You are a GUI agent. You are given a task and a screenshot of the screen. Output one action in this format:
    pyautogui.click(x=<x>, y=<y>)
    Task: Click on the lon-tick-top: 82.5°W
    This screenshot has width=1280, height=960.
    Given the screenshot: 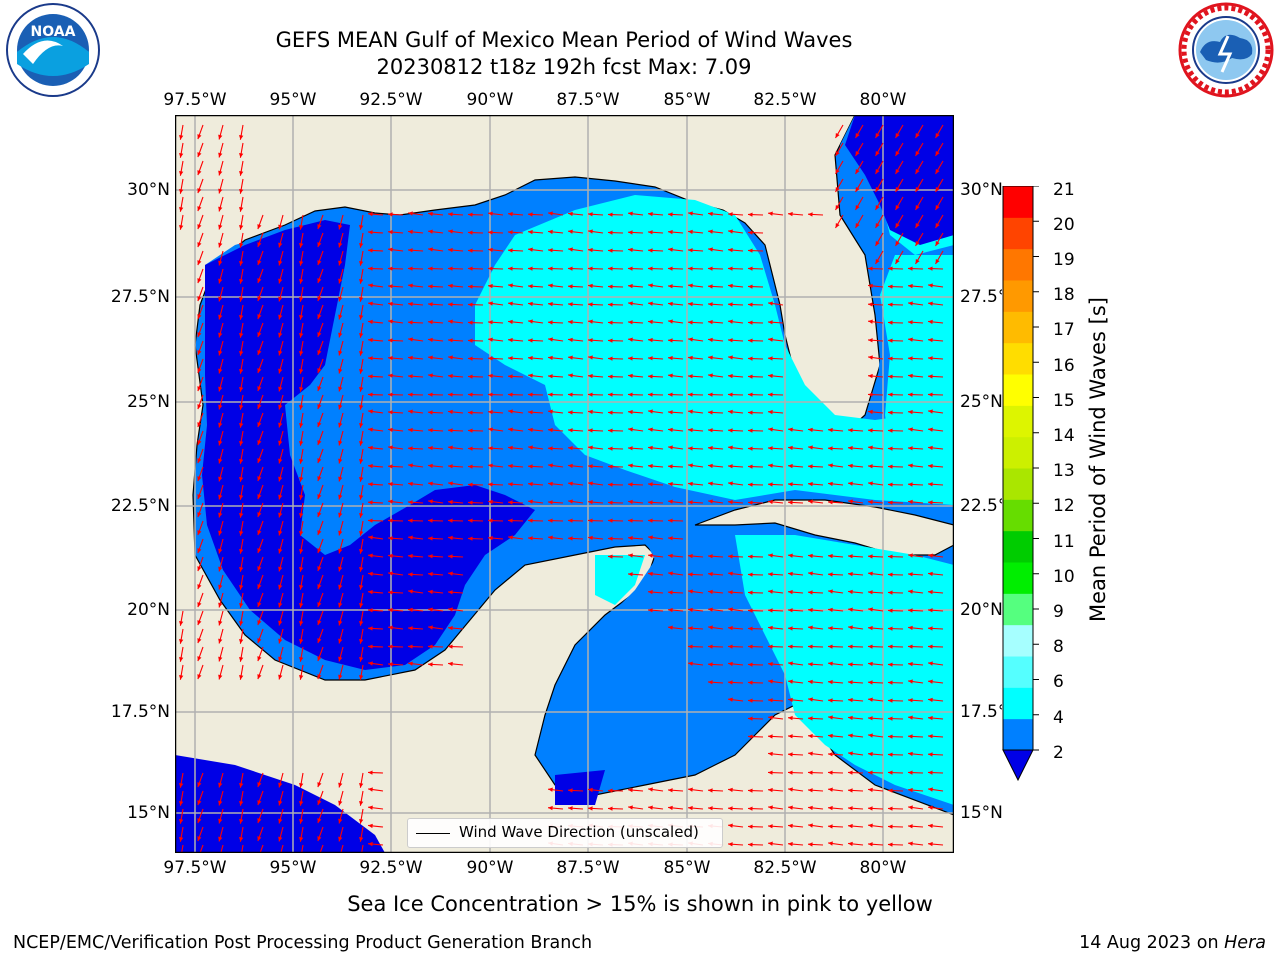 What is the action you would take?
    pyautogui.click(x=785, y=100)
    